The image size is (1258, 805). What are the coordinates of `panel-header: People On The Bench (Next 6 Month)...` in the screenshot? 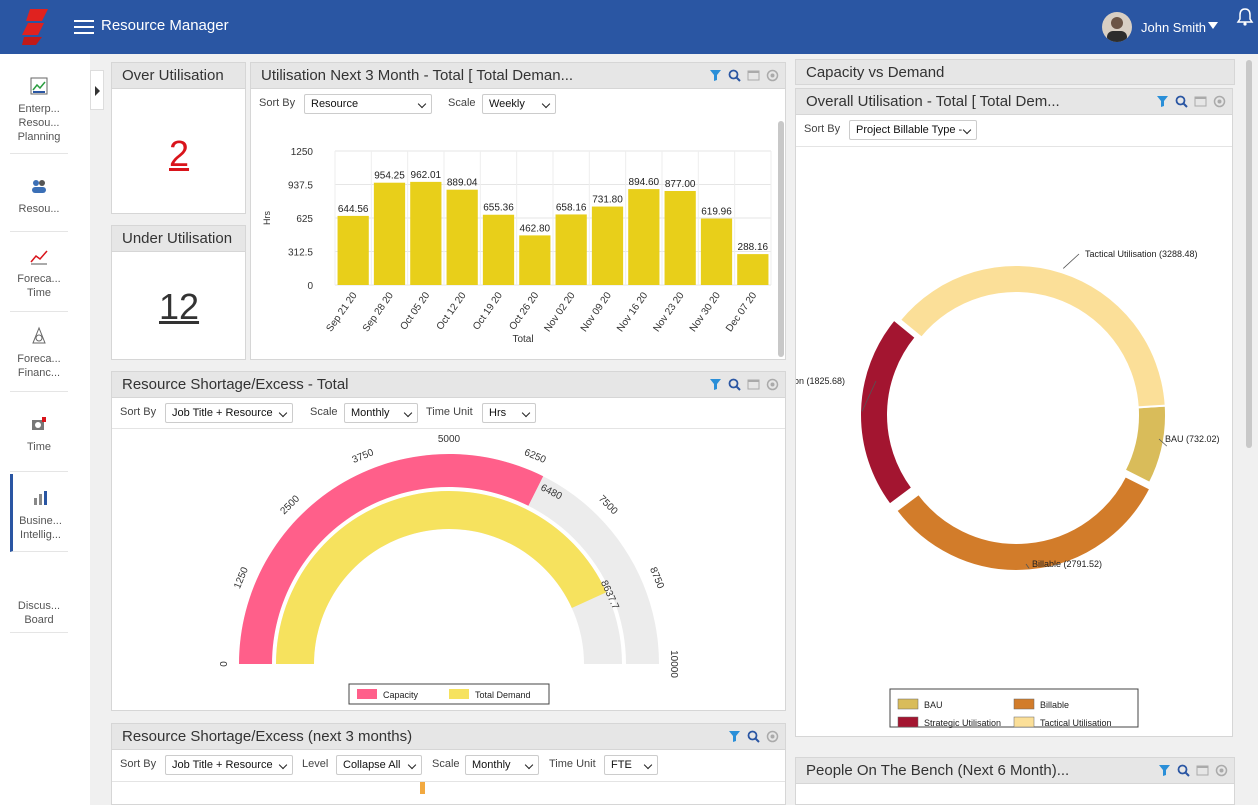 It's located at (1015, 771).